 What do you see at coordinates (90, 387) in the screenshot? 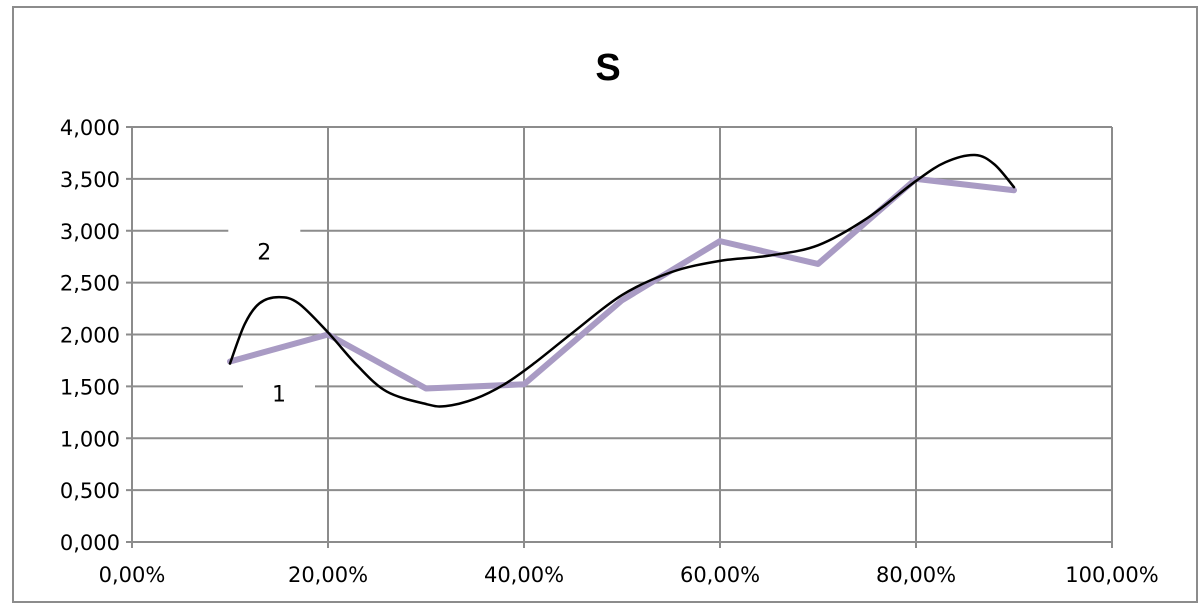
I see `y-tick-label: 1,500` at bounding box center [90, 387].